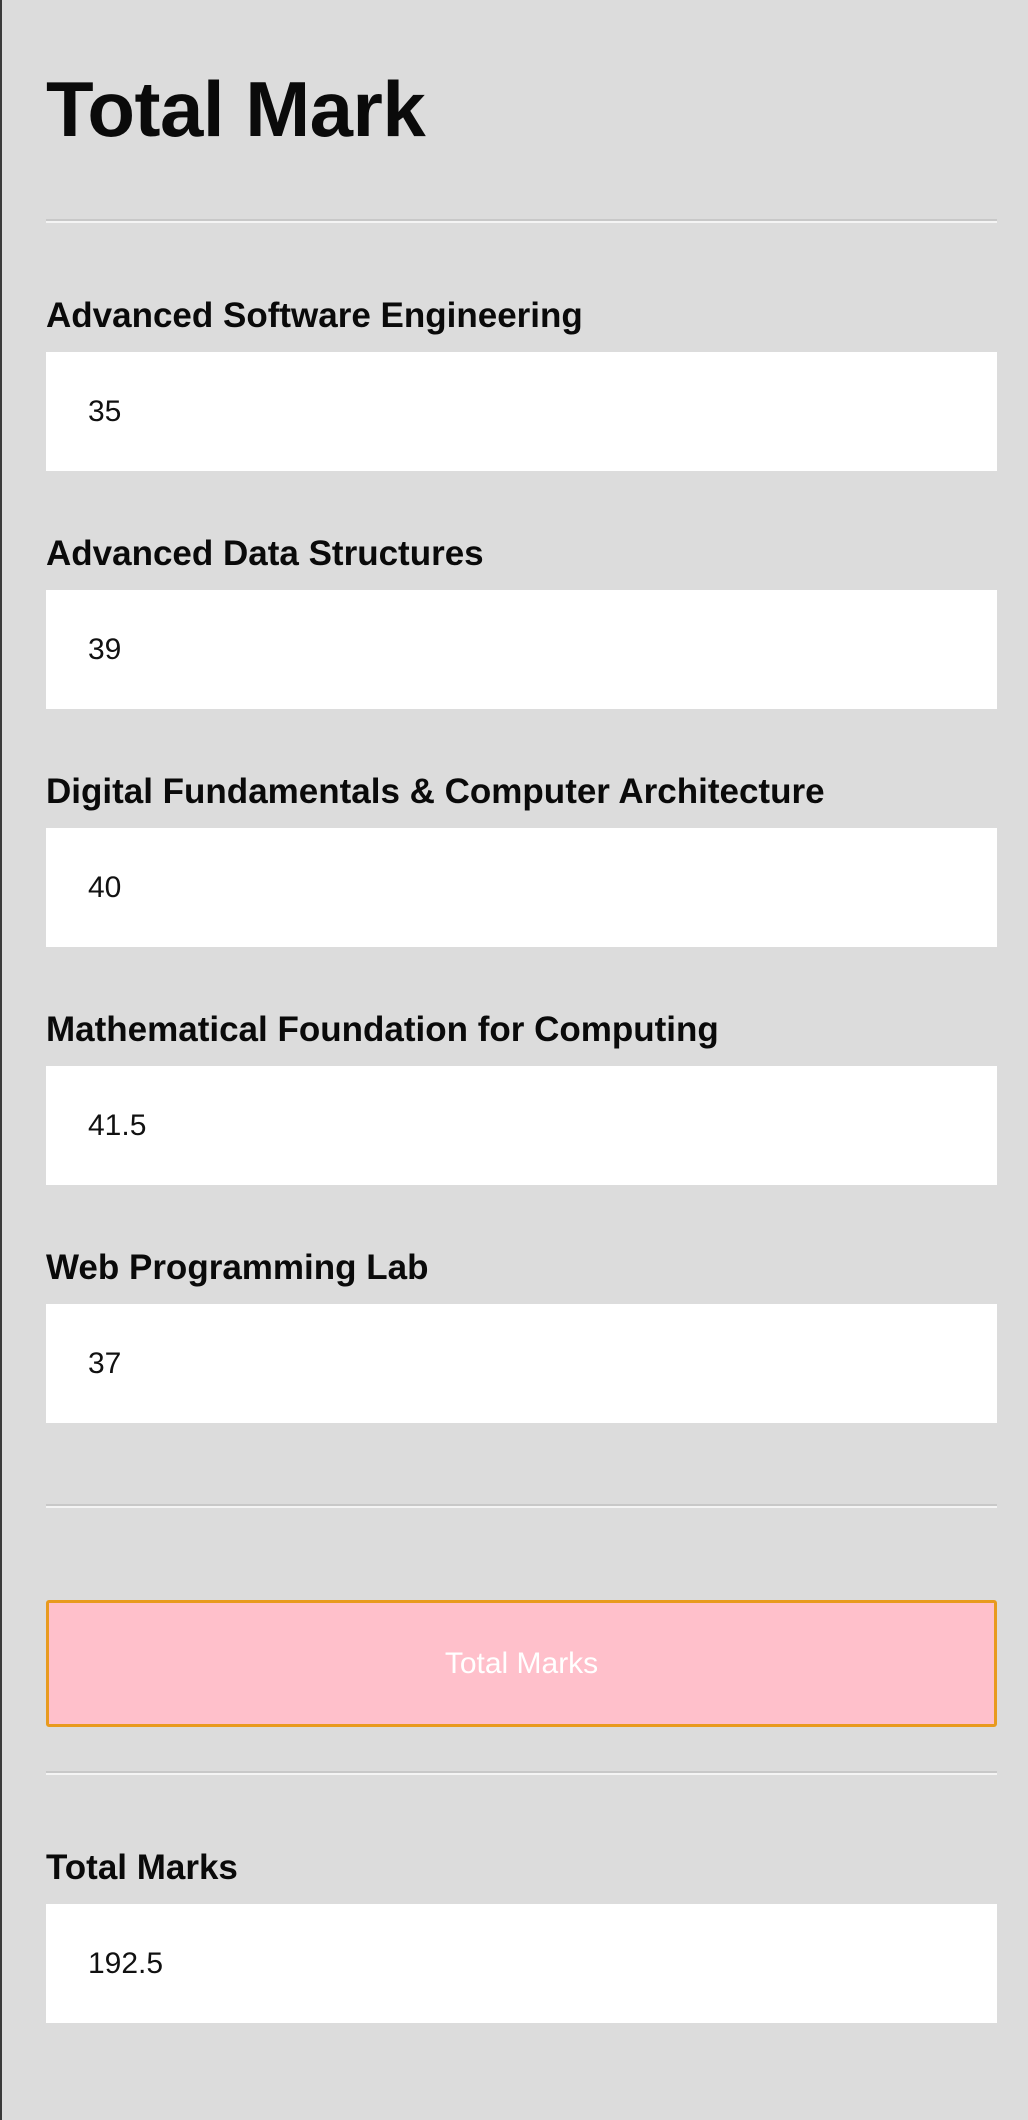  Describe the element at coordinates (521, 411) in the screenshot. I see `subject-input-advanced-software-engineering` at that location.